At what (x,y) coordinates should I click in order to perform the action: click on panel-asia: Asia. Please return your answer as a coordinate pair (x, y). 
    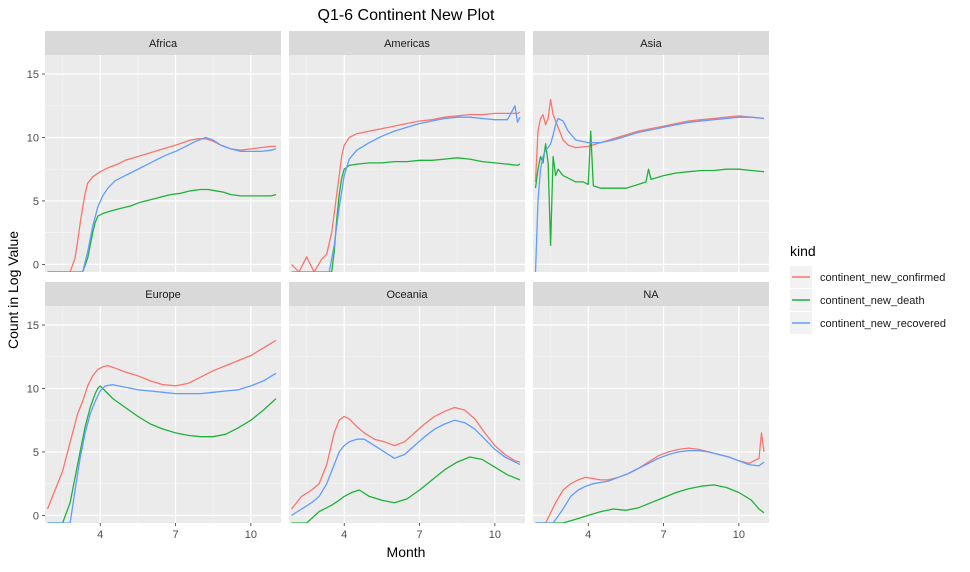
    Looking at the image, I should click on (651, 151).